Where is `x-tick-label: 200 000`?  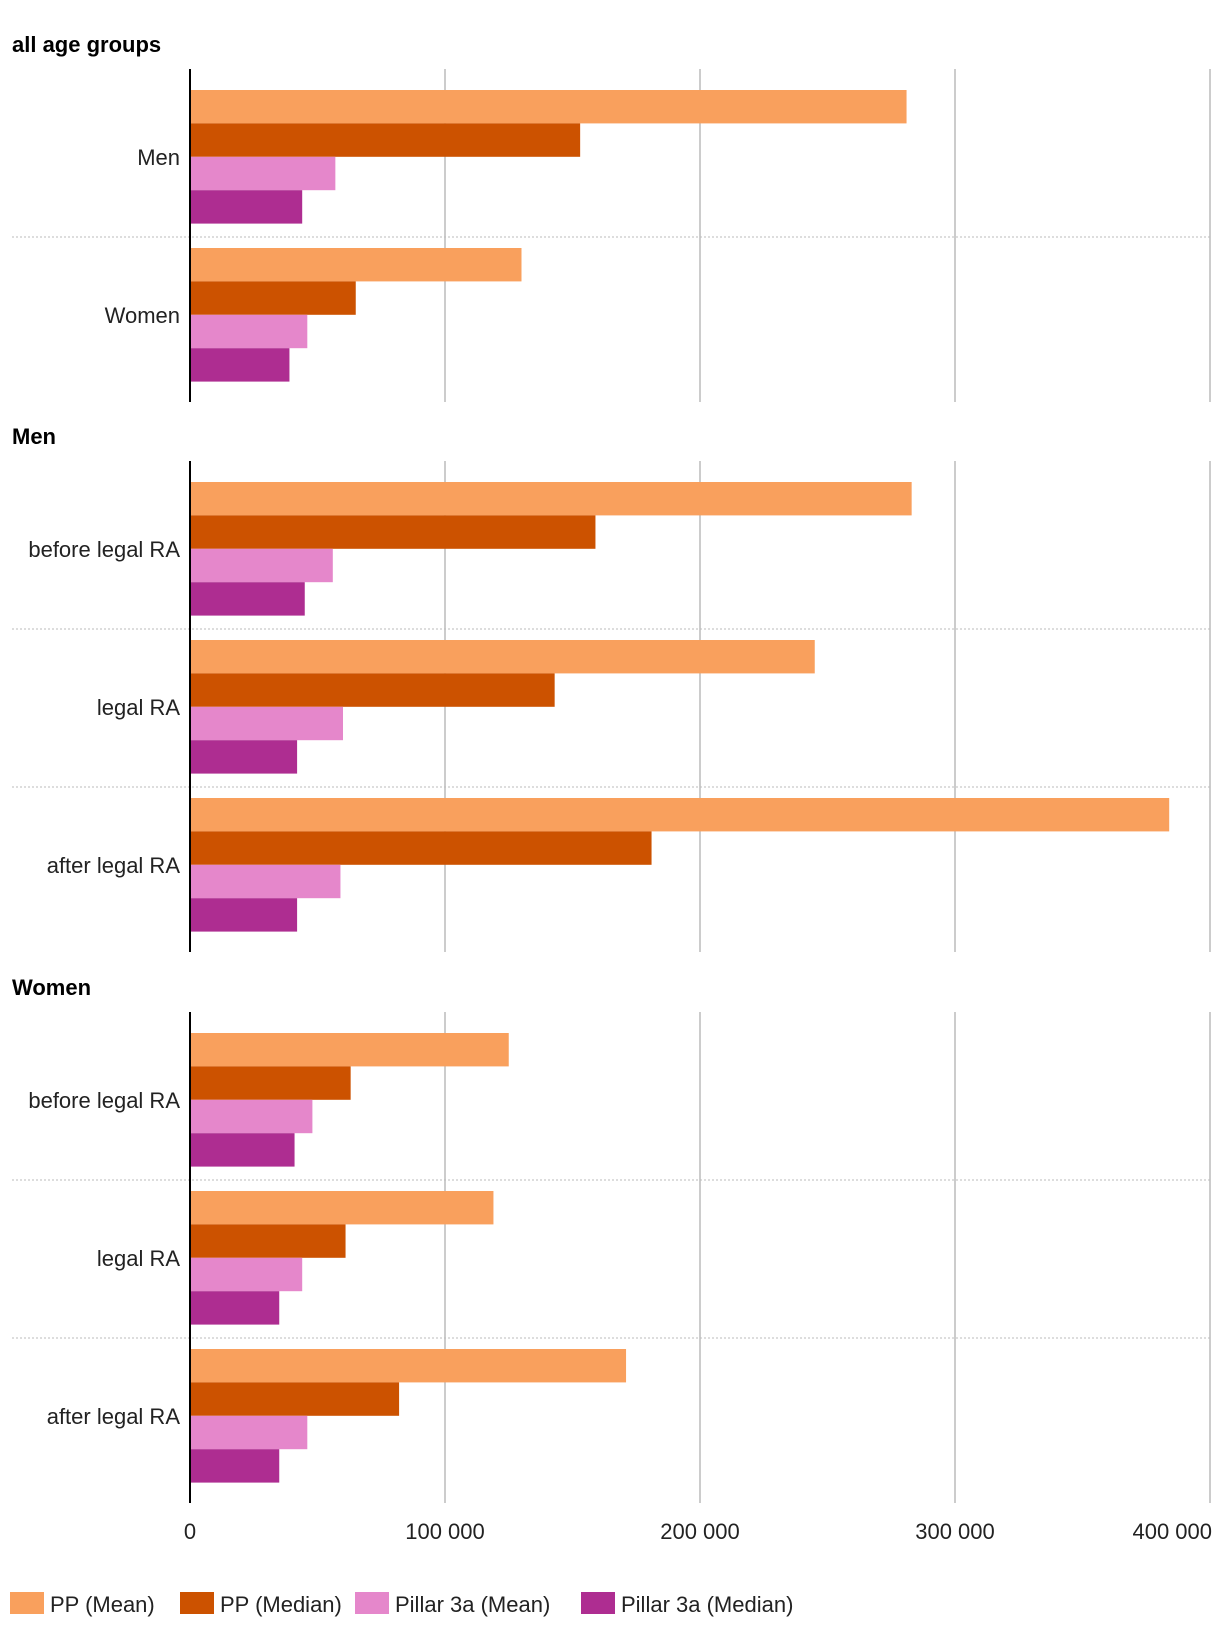 x-tick-label: 200 000 is located at coordinates (700, 1531).